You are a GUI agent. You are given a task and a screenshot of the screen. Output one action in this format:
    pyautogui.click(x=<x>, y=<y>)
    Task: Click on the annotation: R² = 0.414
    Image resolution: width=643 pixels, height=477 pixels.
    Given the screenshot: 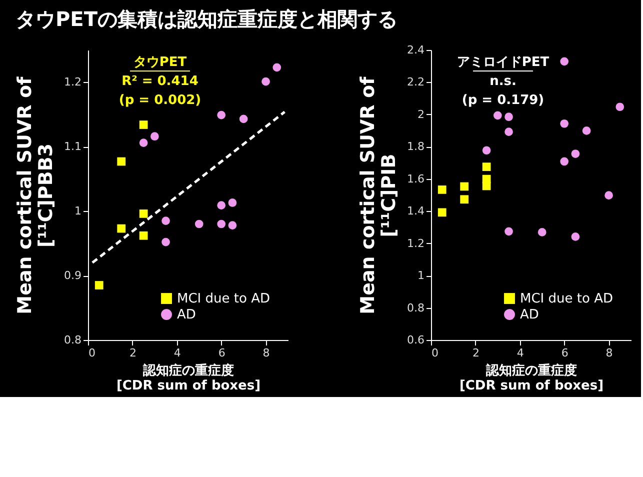 What is the action you would take?
    pyautogui.click(x=160, y=81)
    